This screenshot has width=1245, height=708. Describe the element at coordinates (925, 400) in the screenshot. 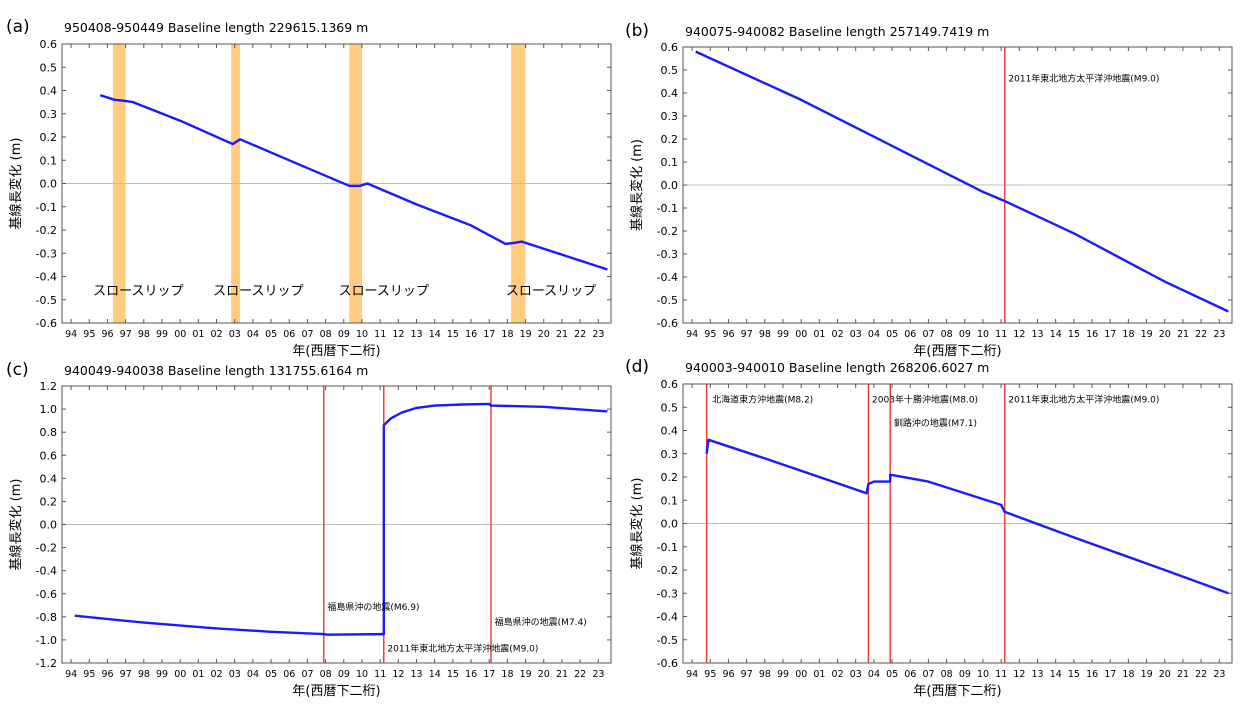

I see `annotation-text: 2003年十勝沖地震(M8.0)` at that location.